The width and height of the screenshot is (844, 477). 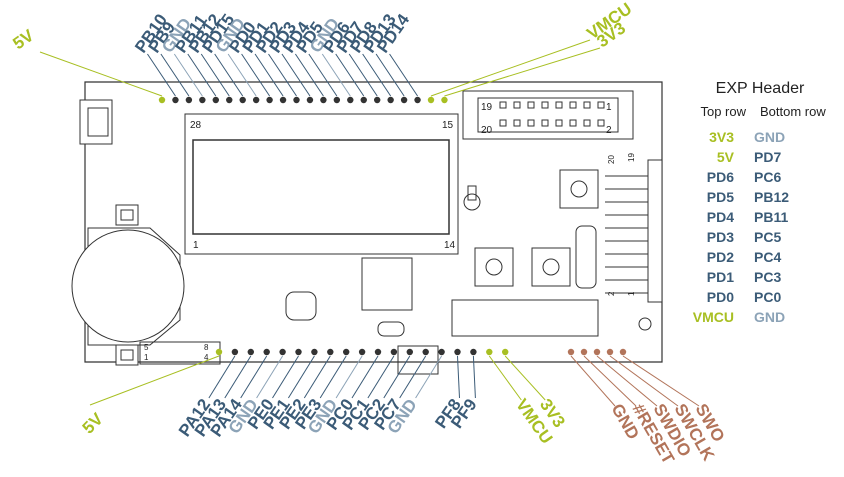 I want to click on debug-header, so click(x=548, y=115).